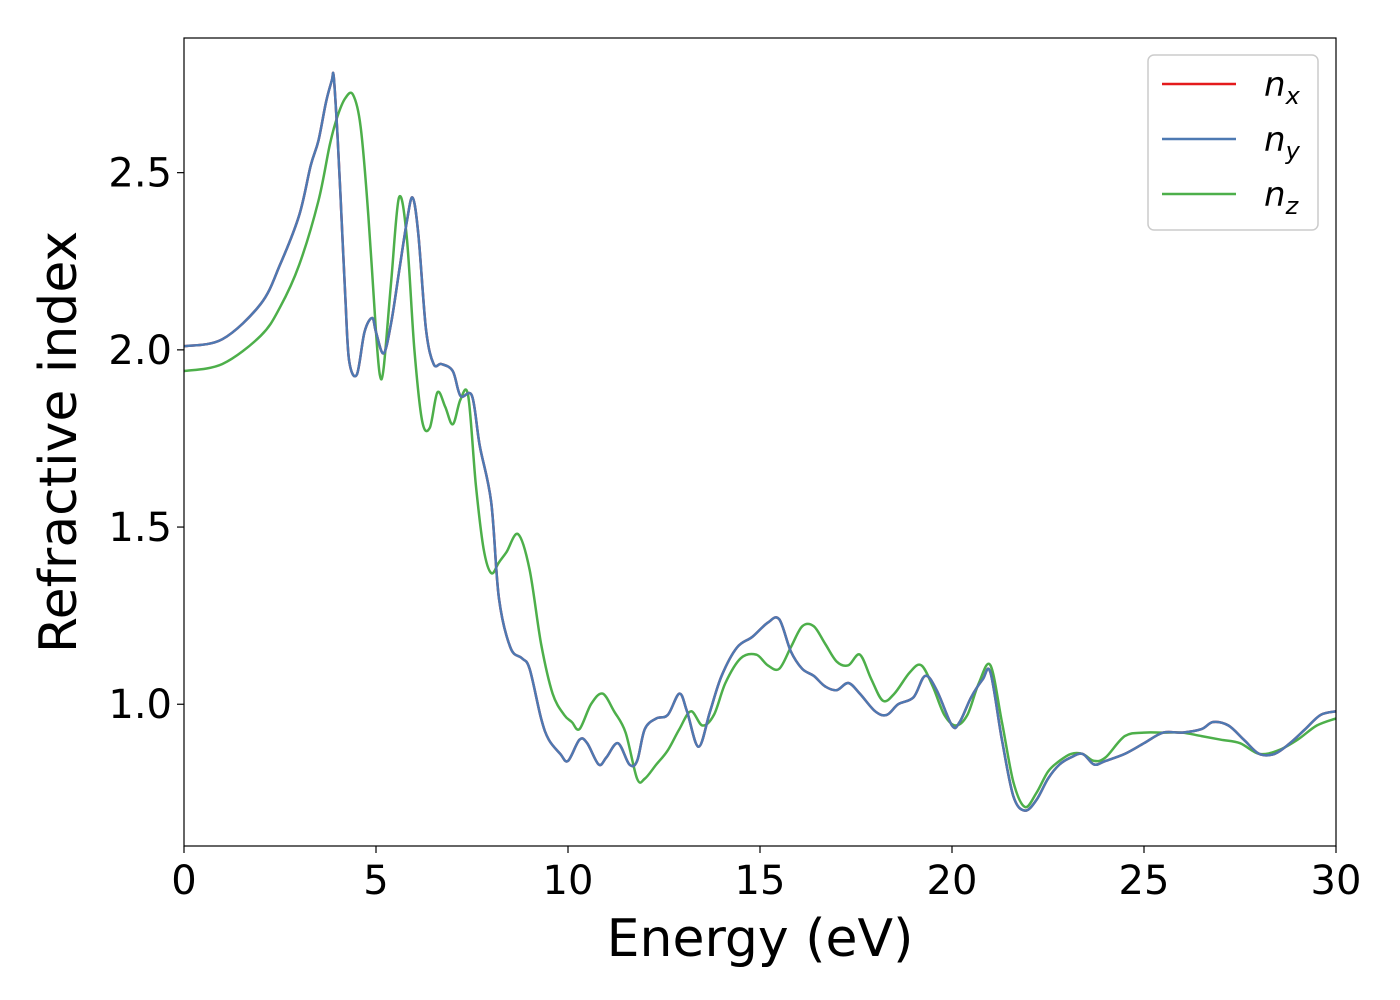  What do you see at coordinates (1282, 142) in the screenshot?
I see `legend-label-ny: ny` at bounding box center [1282, 142].